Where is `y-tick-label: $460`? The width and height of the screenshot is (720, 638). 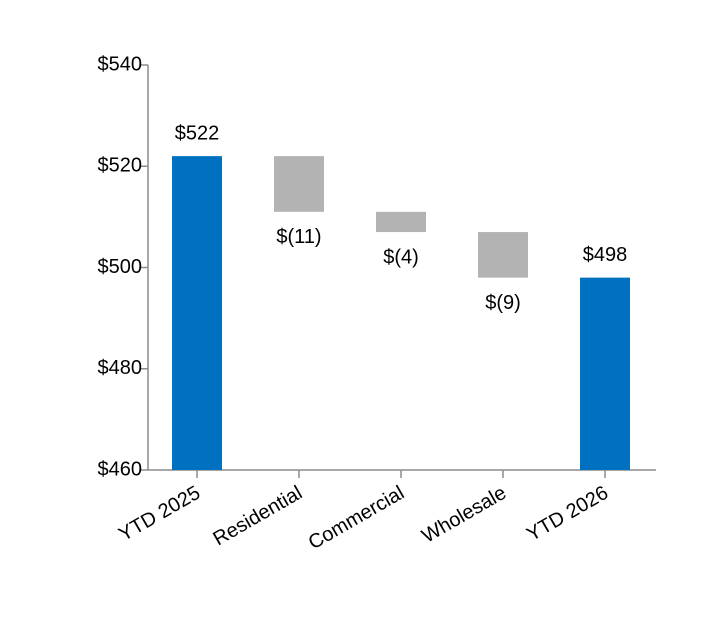 y-tick-label: $460 is located at coordinates (120, 469).